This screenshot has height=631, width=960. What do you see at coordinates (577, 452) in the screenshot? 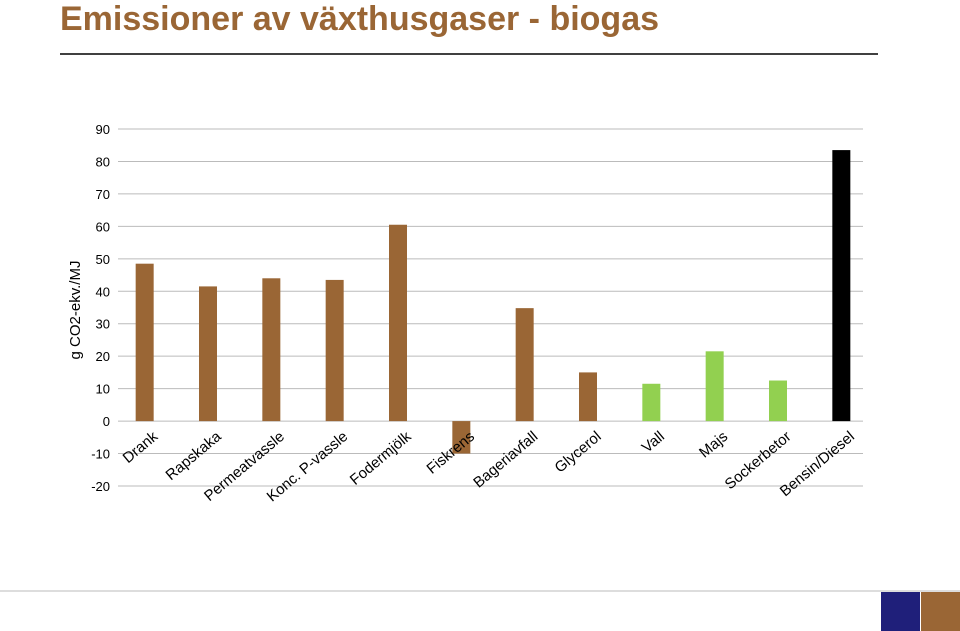
I see `x-tick-label: Glycerol` at bounding box center [577, 452].